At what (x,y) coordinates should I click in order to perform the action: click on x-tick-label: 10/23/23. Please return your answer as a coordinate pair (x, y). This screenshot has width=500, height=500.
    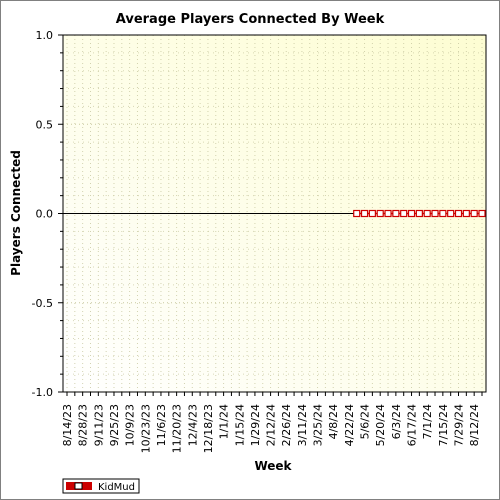
    Looking at the image, I should click on (145, 428).